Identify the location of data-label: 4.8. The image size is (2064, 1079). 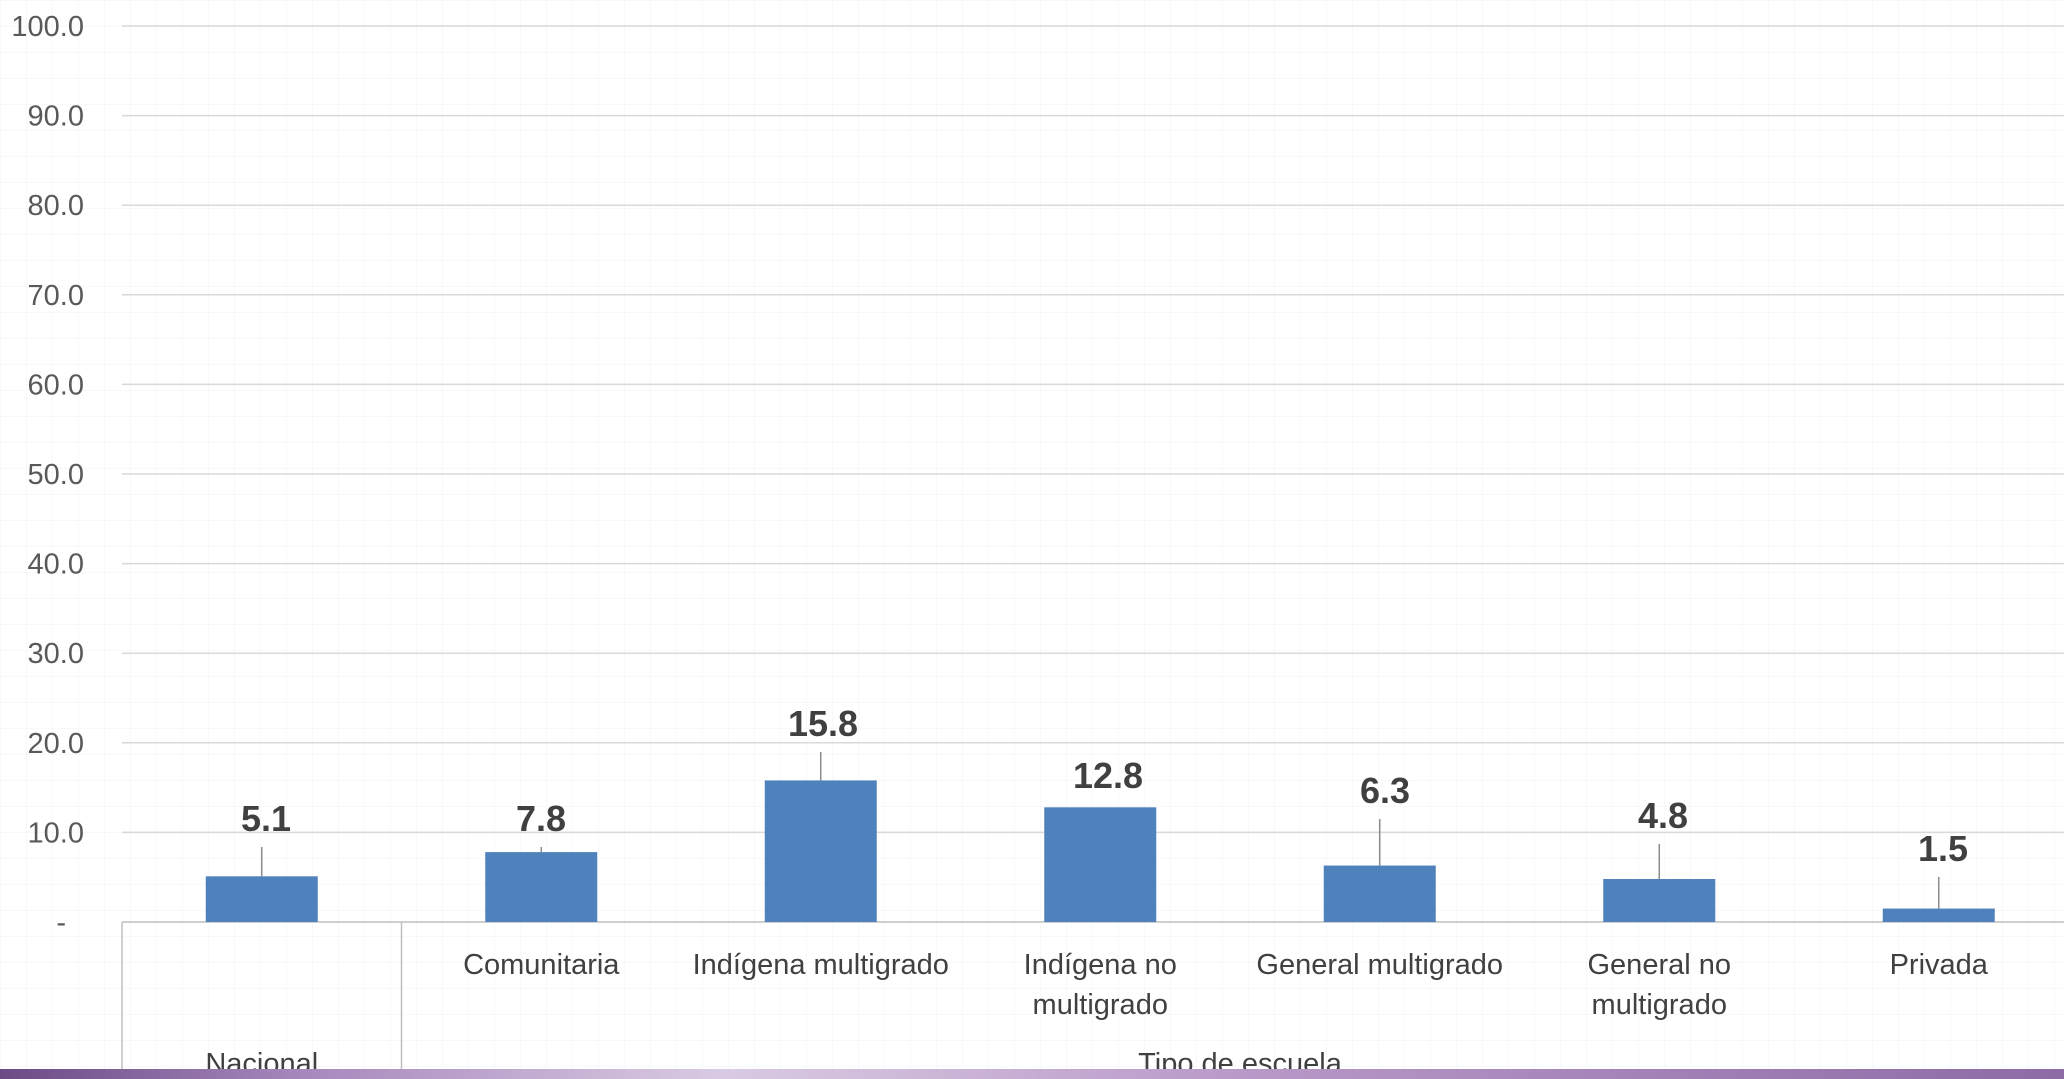
(1663, 815).